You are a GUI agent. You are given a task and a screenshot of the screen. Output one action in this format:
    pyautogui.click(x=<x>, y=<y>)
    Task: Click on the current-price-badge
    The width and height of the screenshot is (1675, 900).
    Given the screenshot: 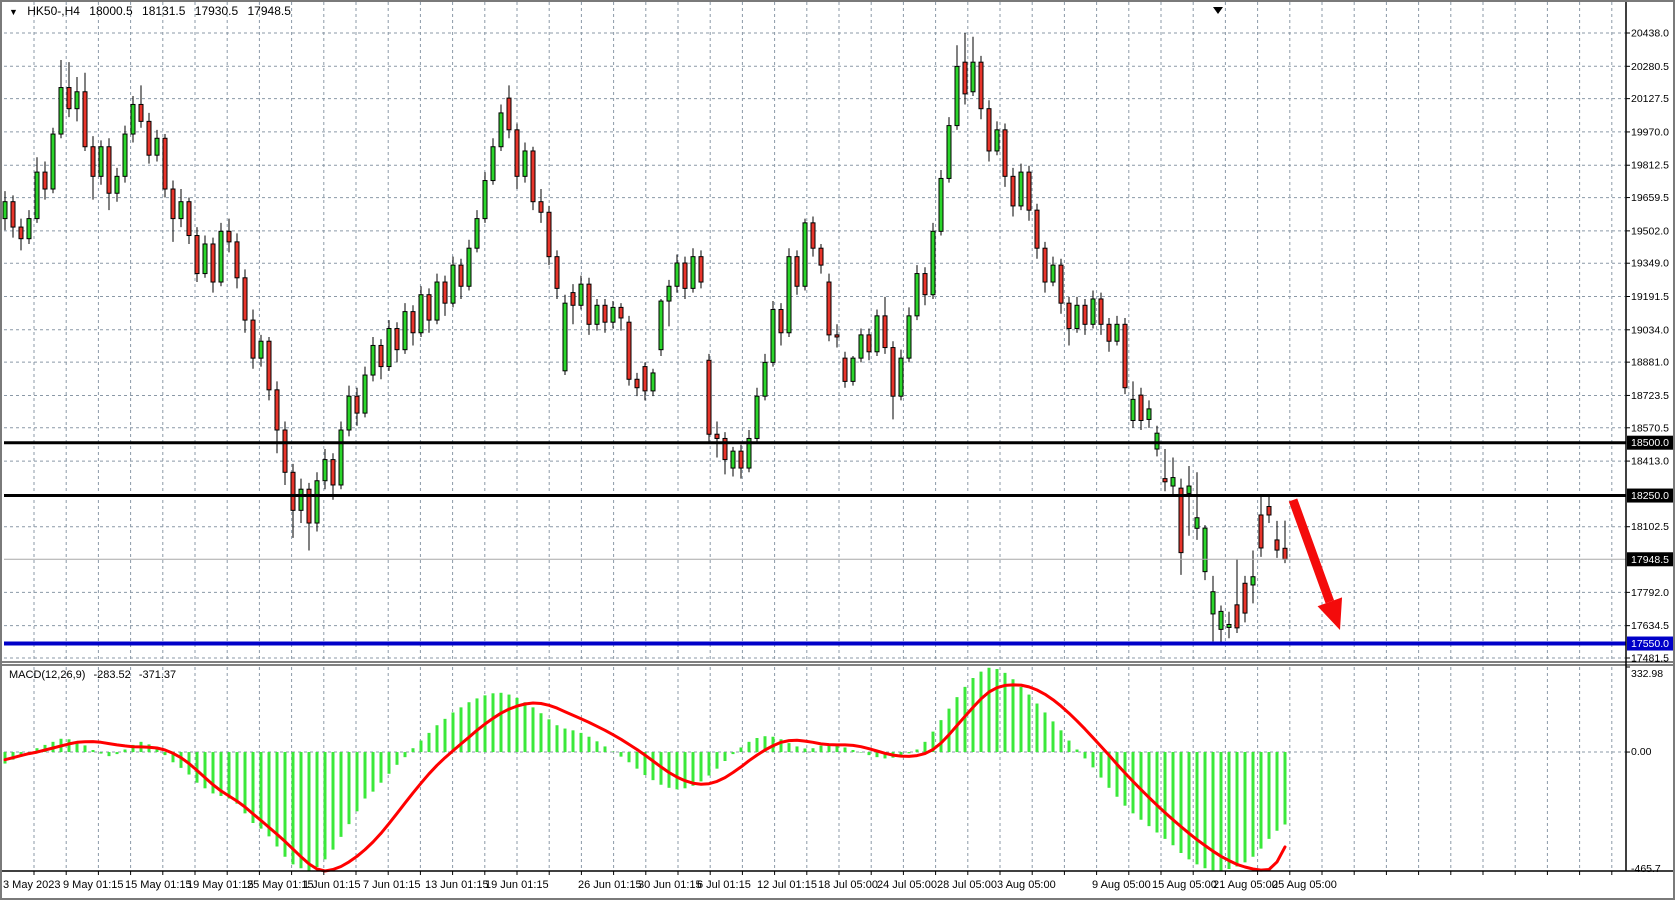 What is the action you would take?
    pyautogui.click(x=1650, y=559)
    